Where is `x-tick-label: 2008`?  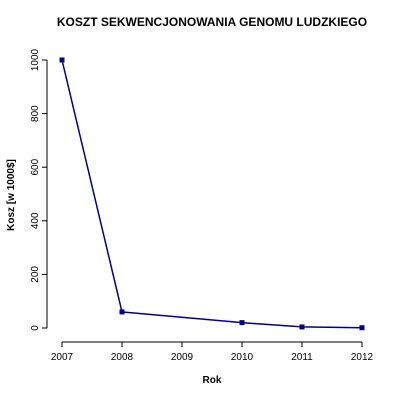
x-tick-label: 2008 is located at coordinates (122, 357).